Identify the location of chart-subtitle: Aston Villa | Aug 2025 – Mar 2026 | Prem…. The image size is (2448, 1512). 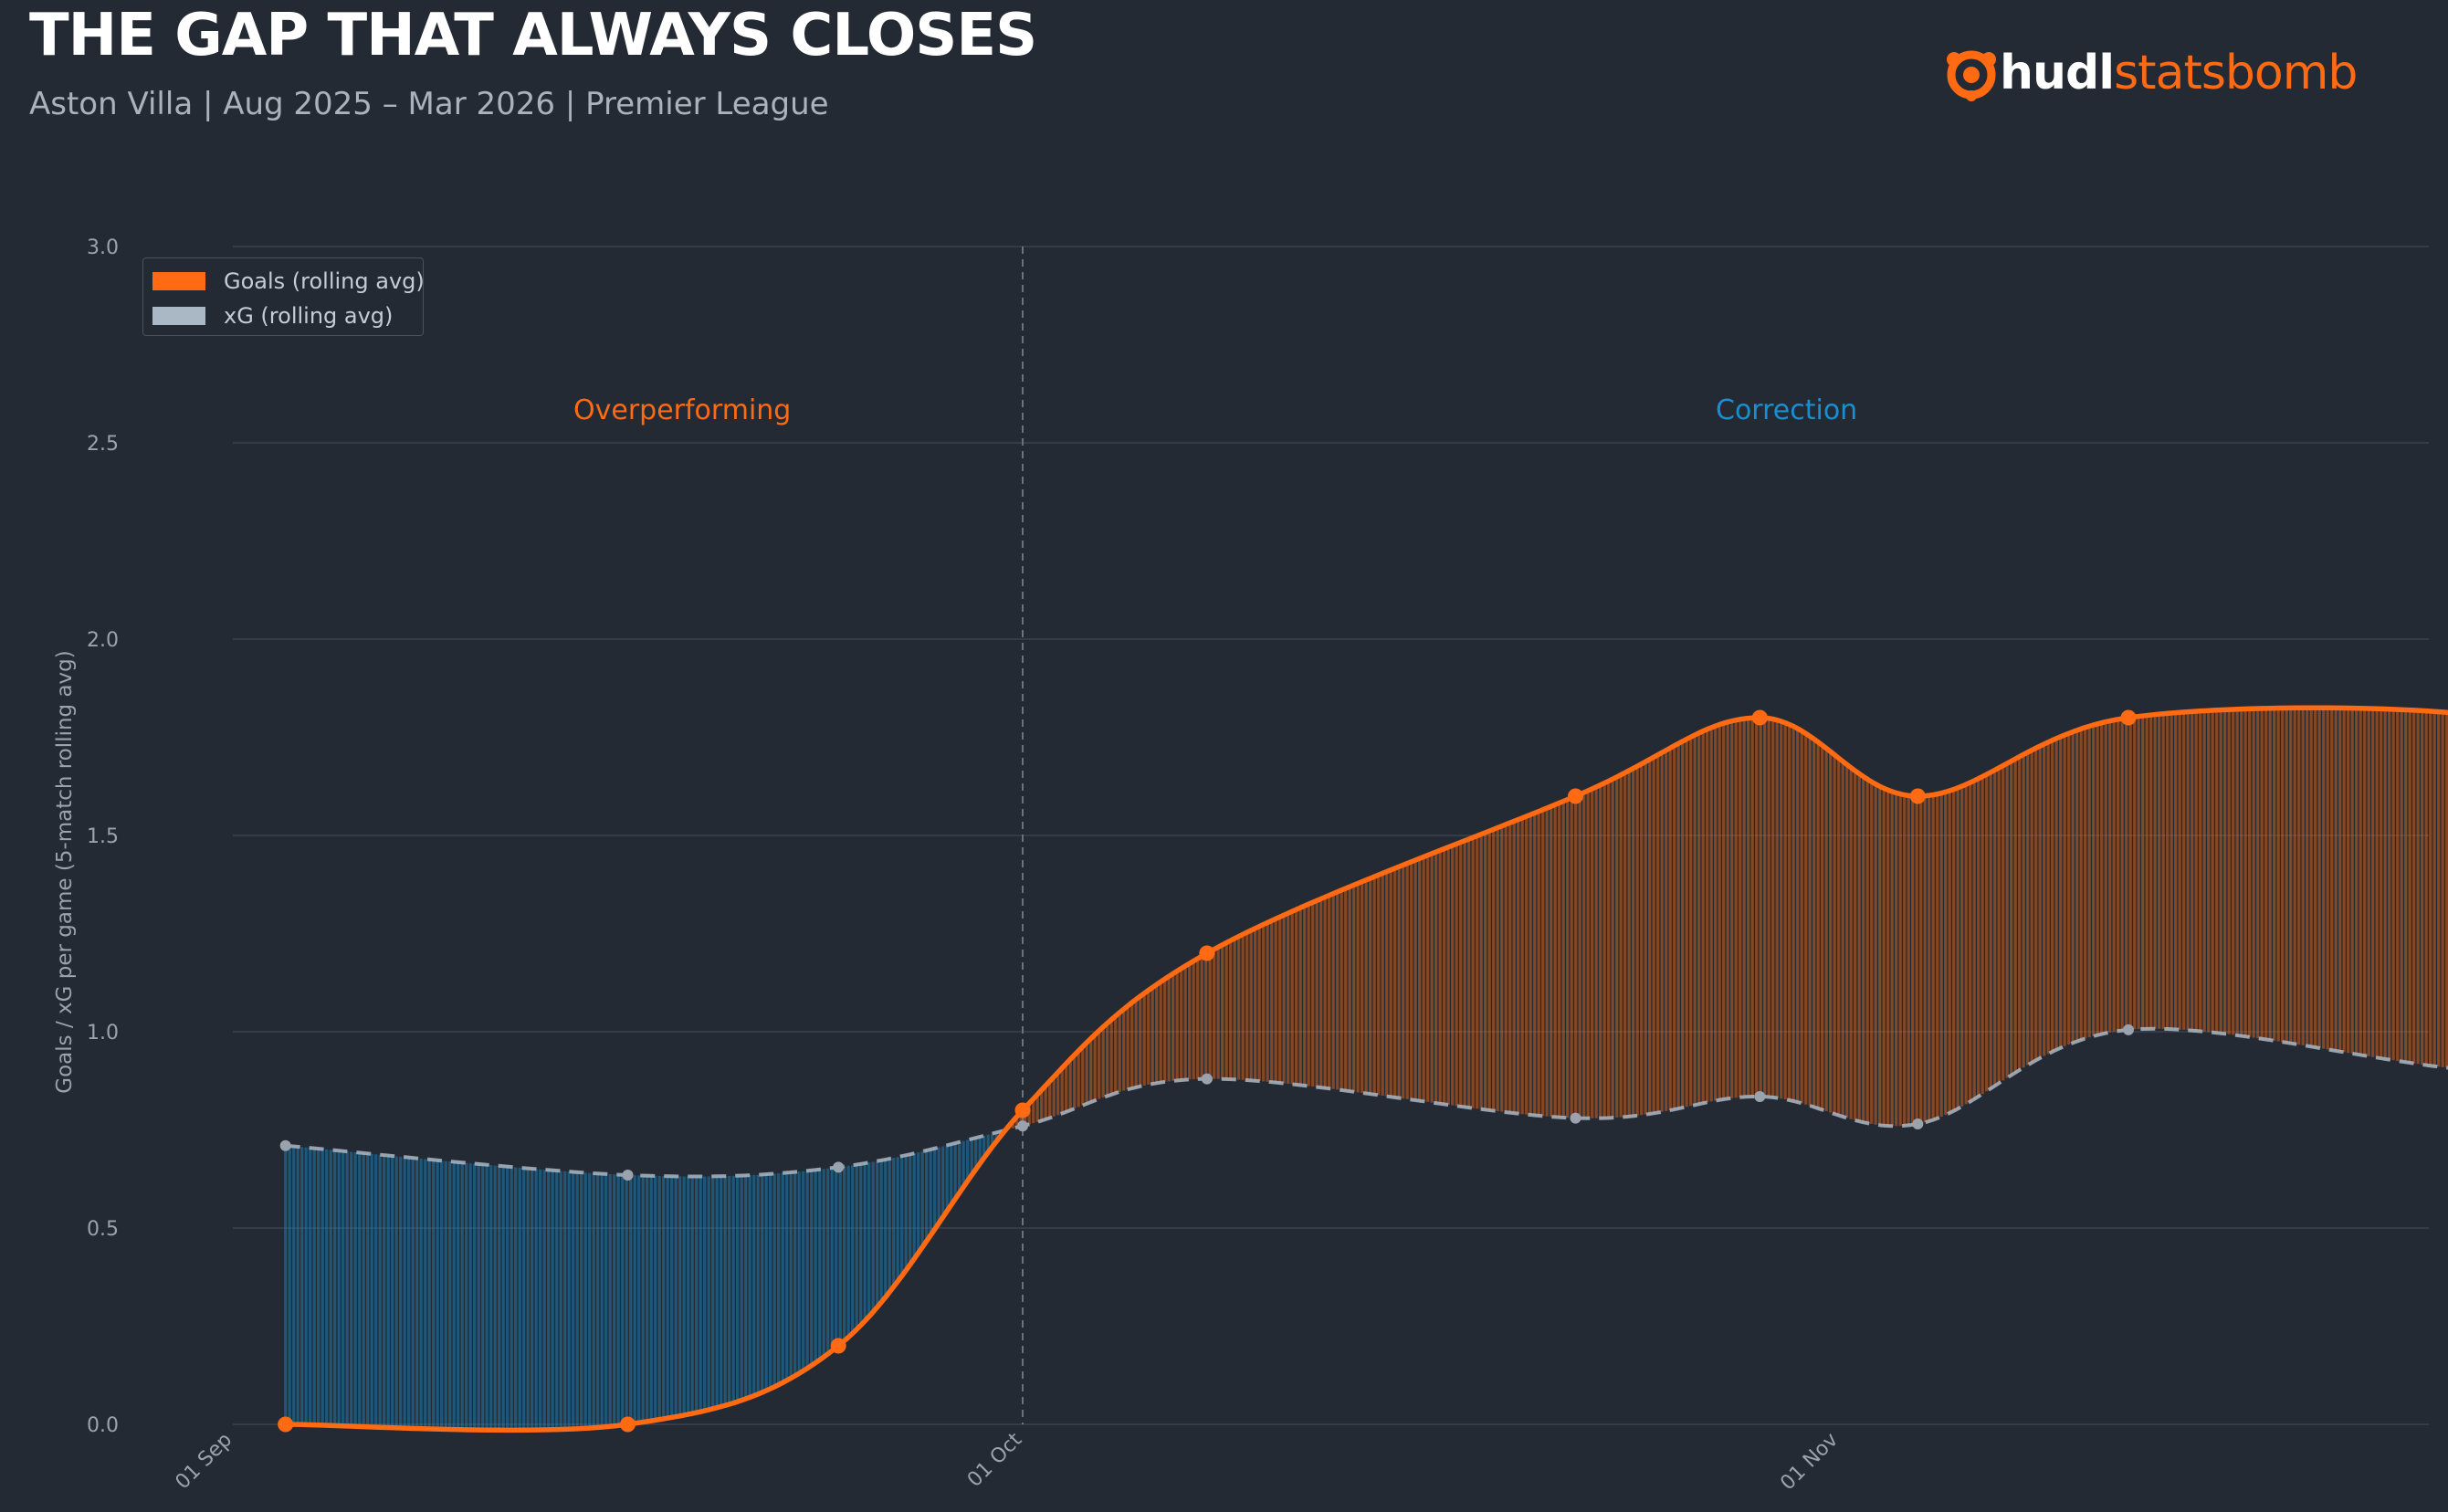
(429, 104).